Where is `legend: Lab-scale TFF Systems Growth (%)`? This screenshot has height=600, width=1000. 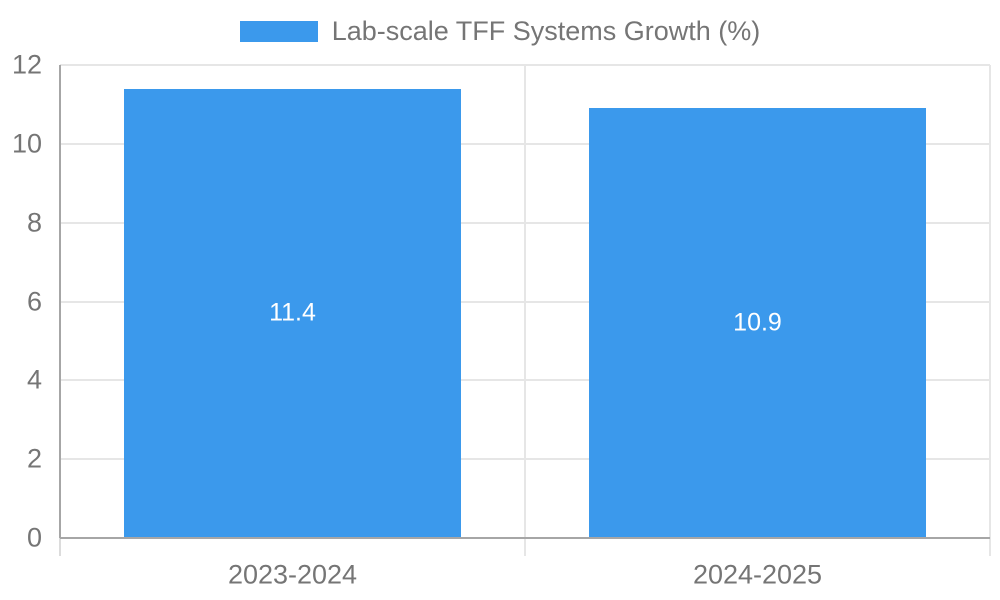
legend: Lab-scale TFF Systems Growth (%) is located at coordinates (500, 31).